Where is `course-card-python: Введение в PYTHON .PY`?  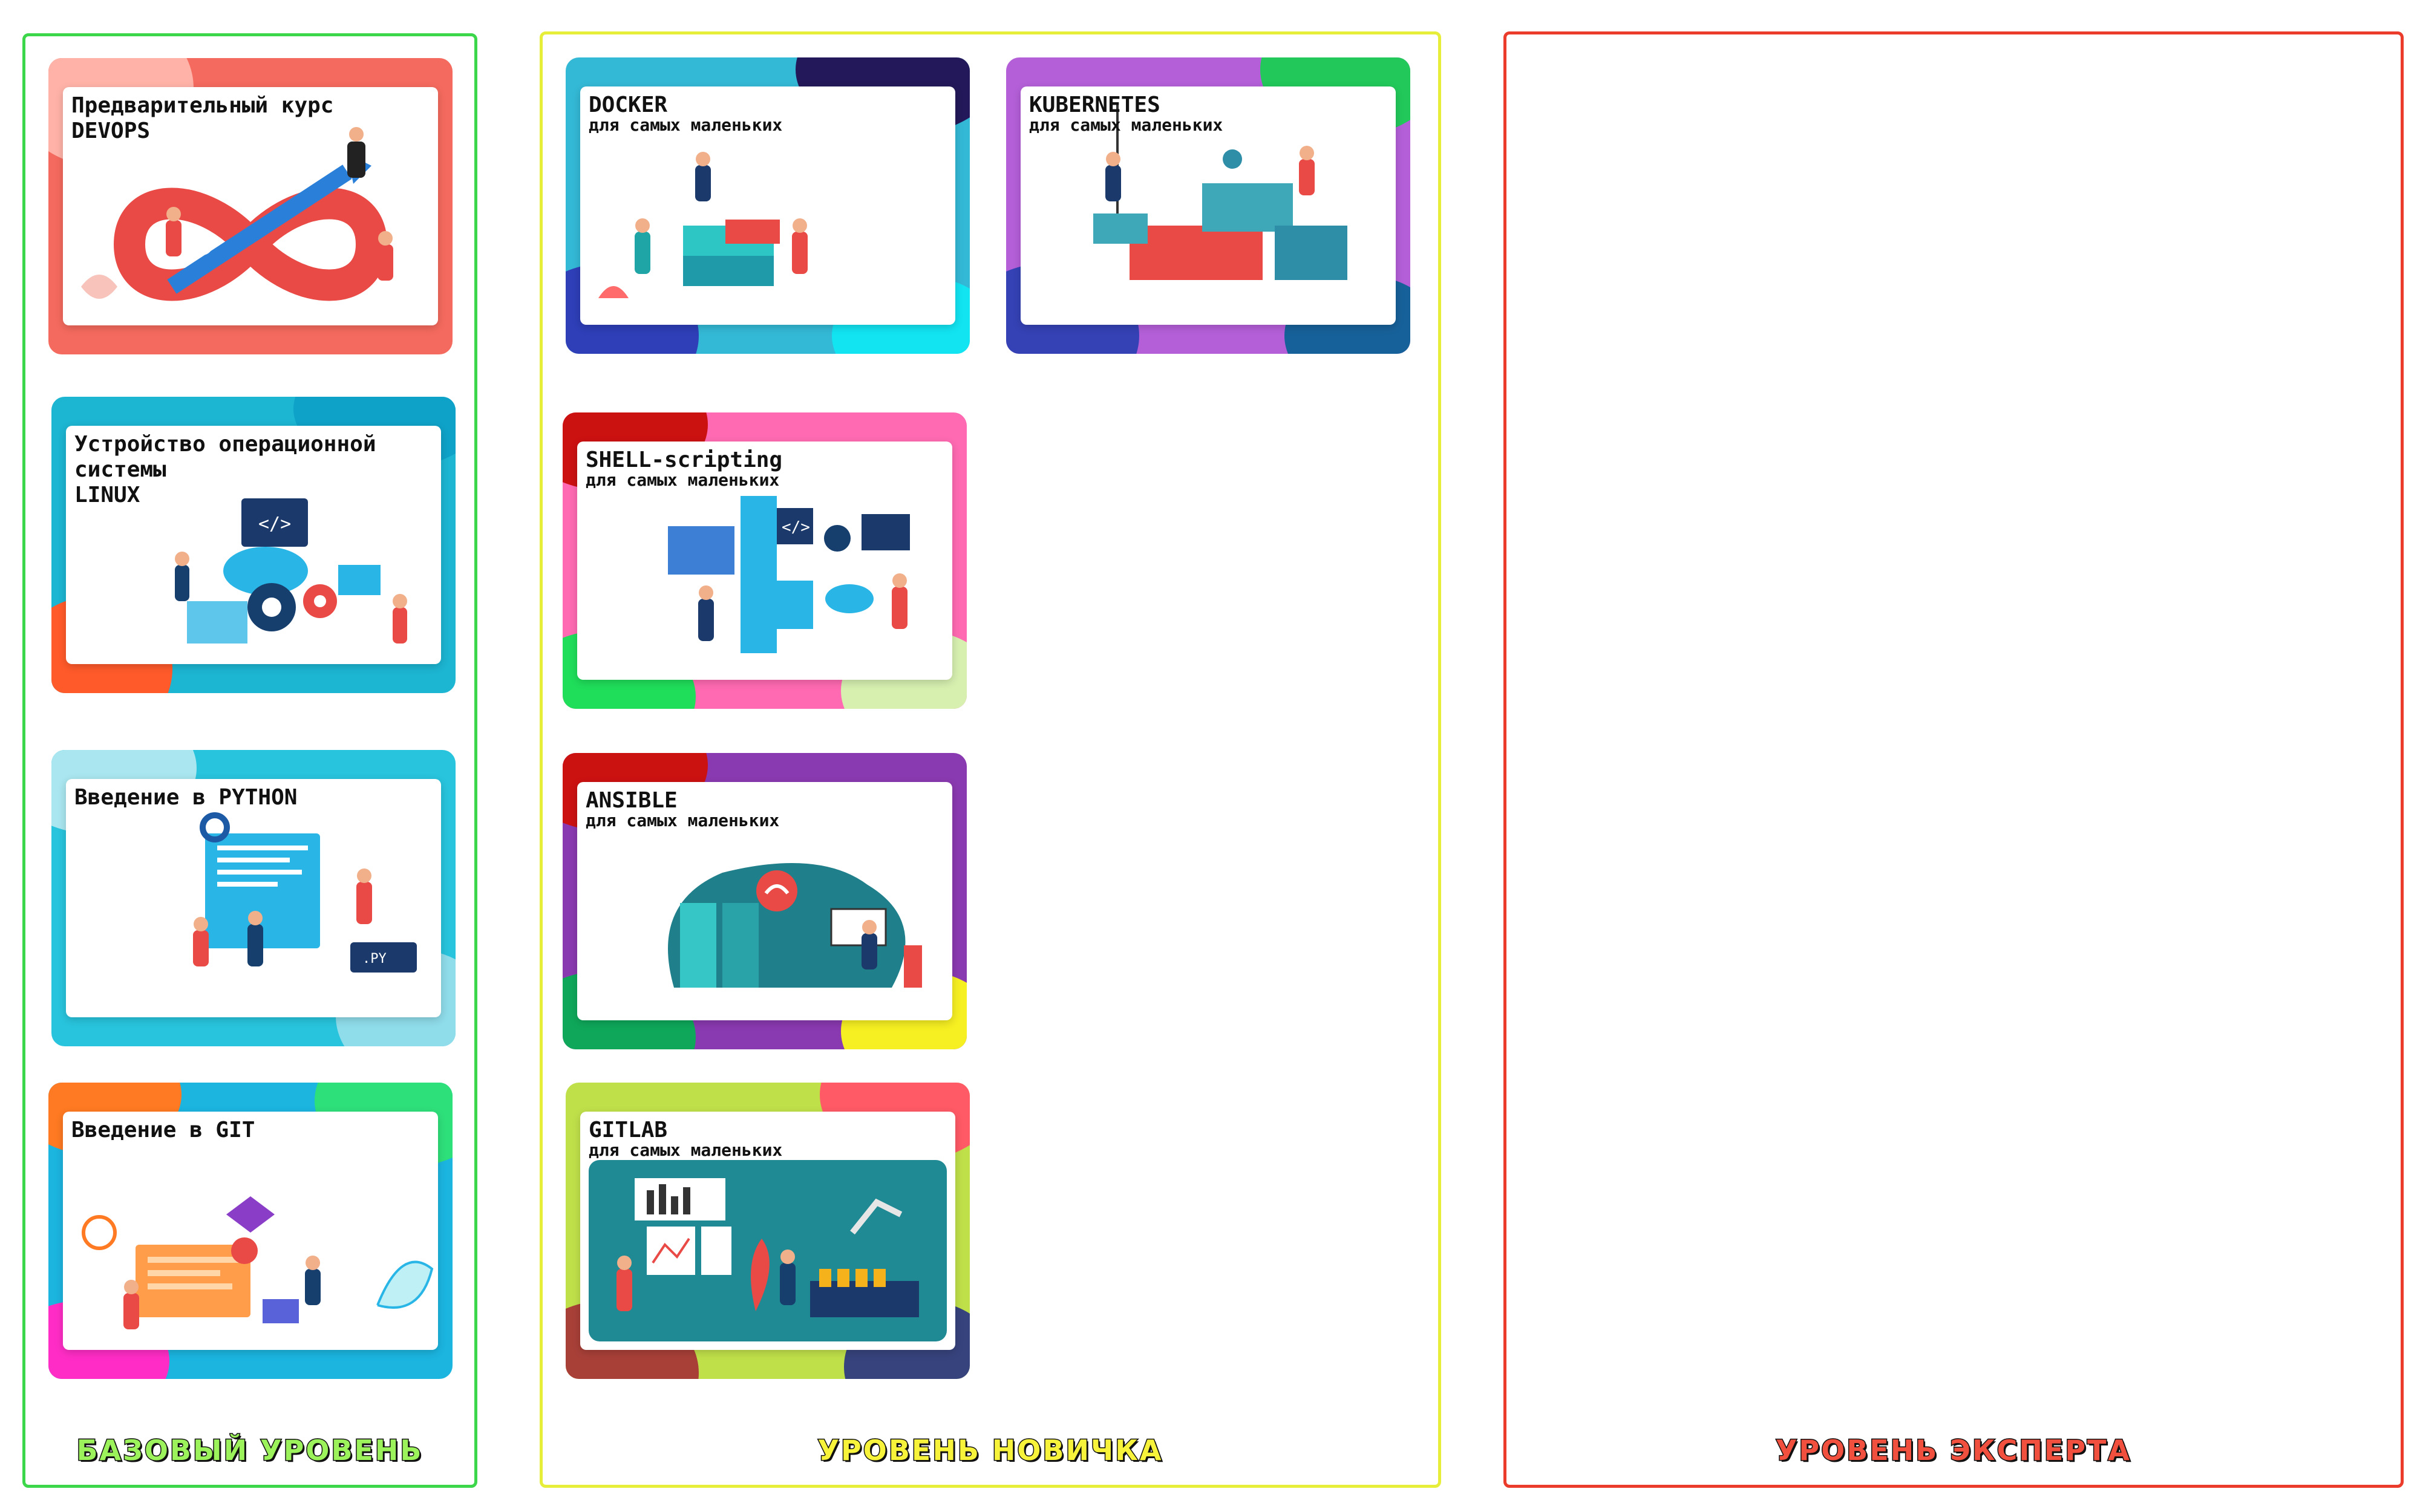 course-card-python: Введение в PYTHON .PY is located at coordinates (253, 898).